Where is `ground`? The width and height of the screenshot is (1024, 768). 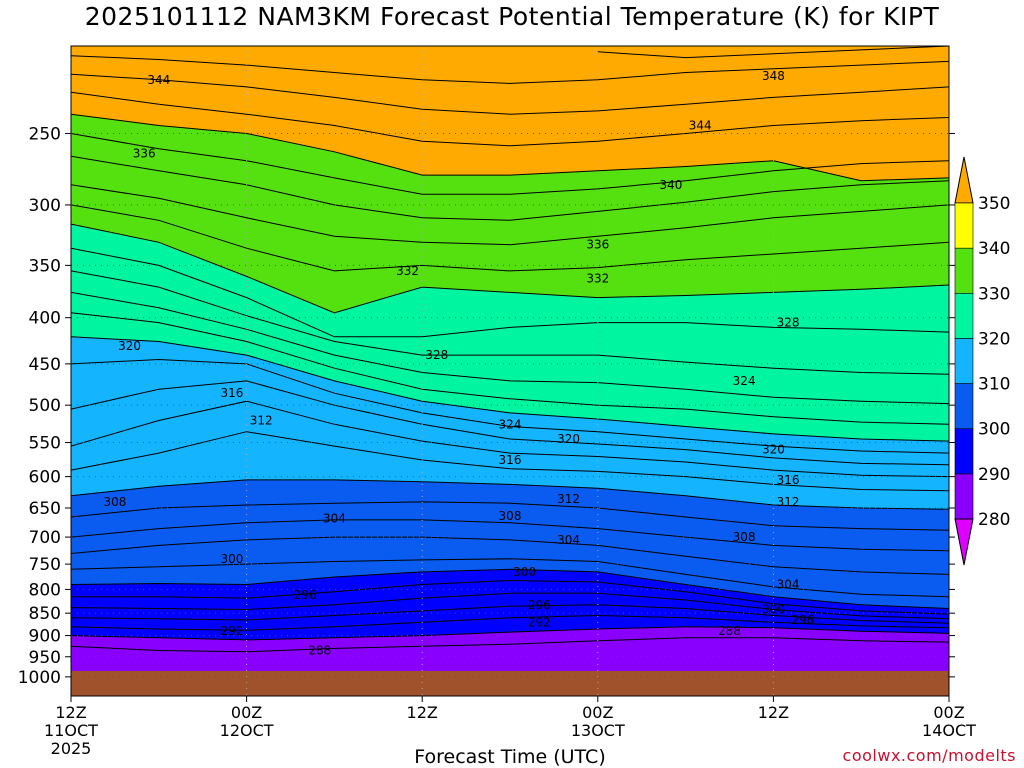 ground is located at coordinates (510, 683).